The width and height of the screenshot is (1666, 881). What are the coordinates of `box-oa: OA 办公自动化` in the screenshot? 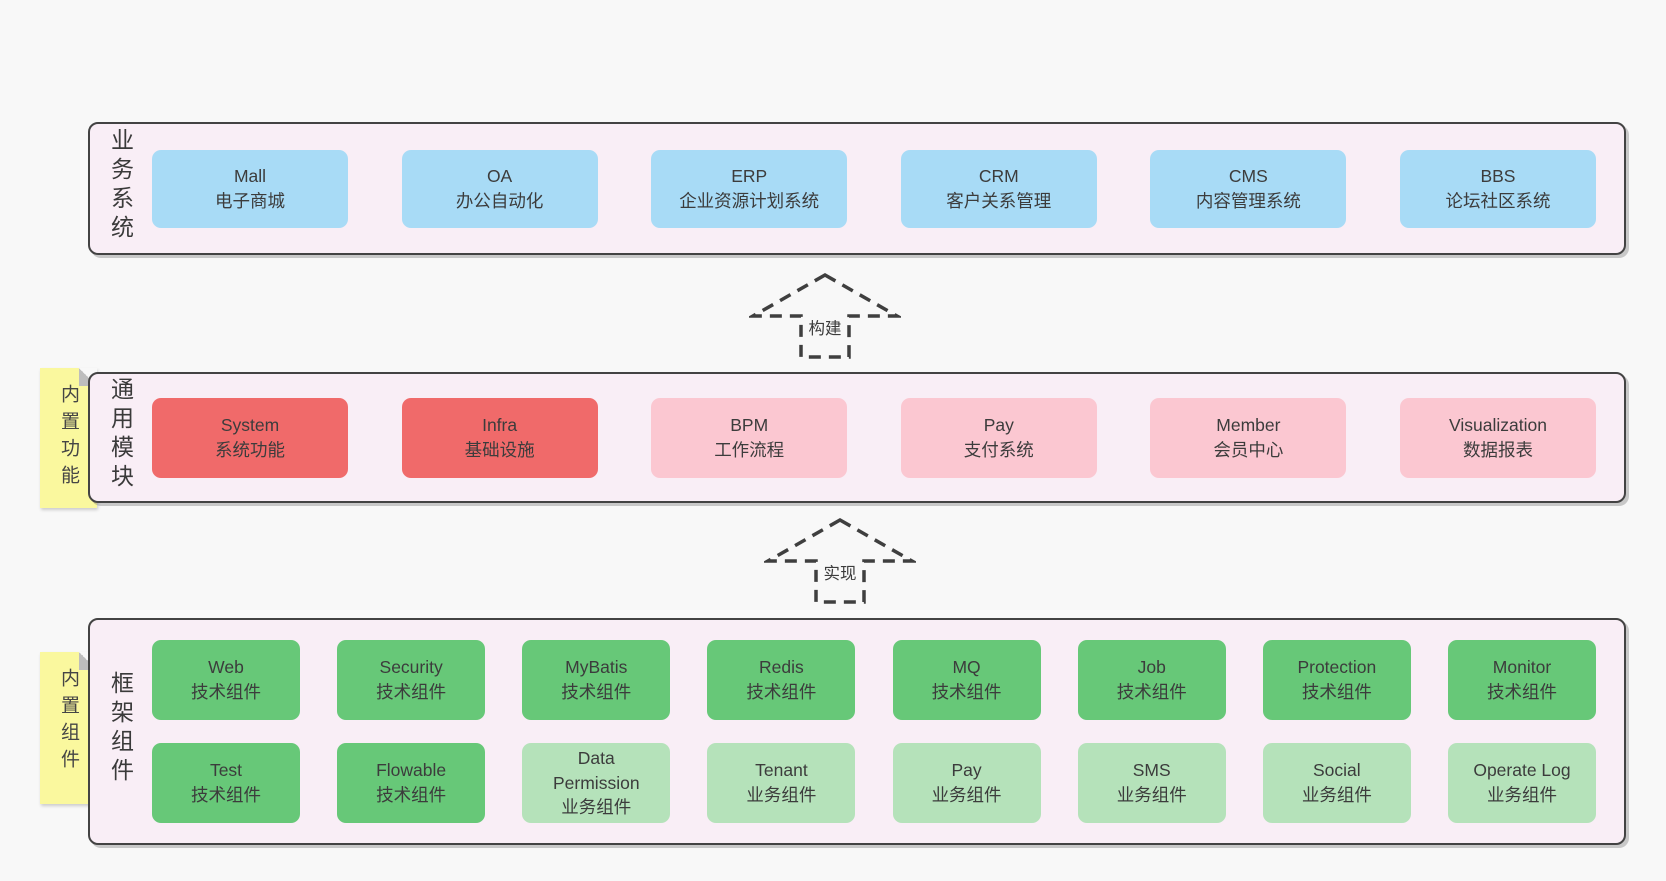 It's located at (499, 188).